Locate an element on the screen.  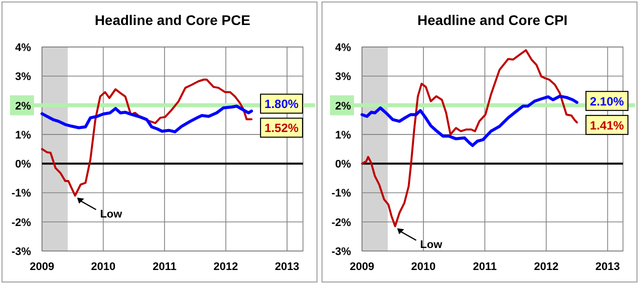
chart-title: Headline and Core CPI is located at coordinates (492, 20).